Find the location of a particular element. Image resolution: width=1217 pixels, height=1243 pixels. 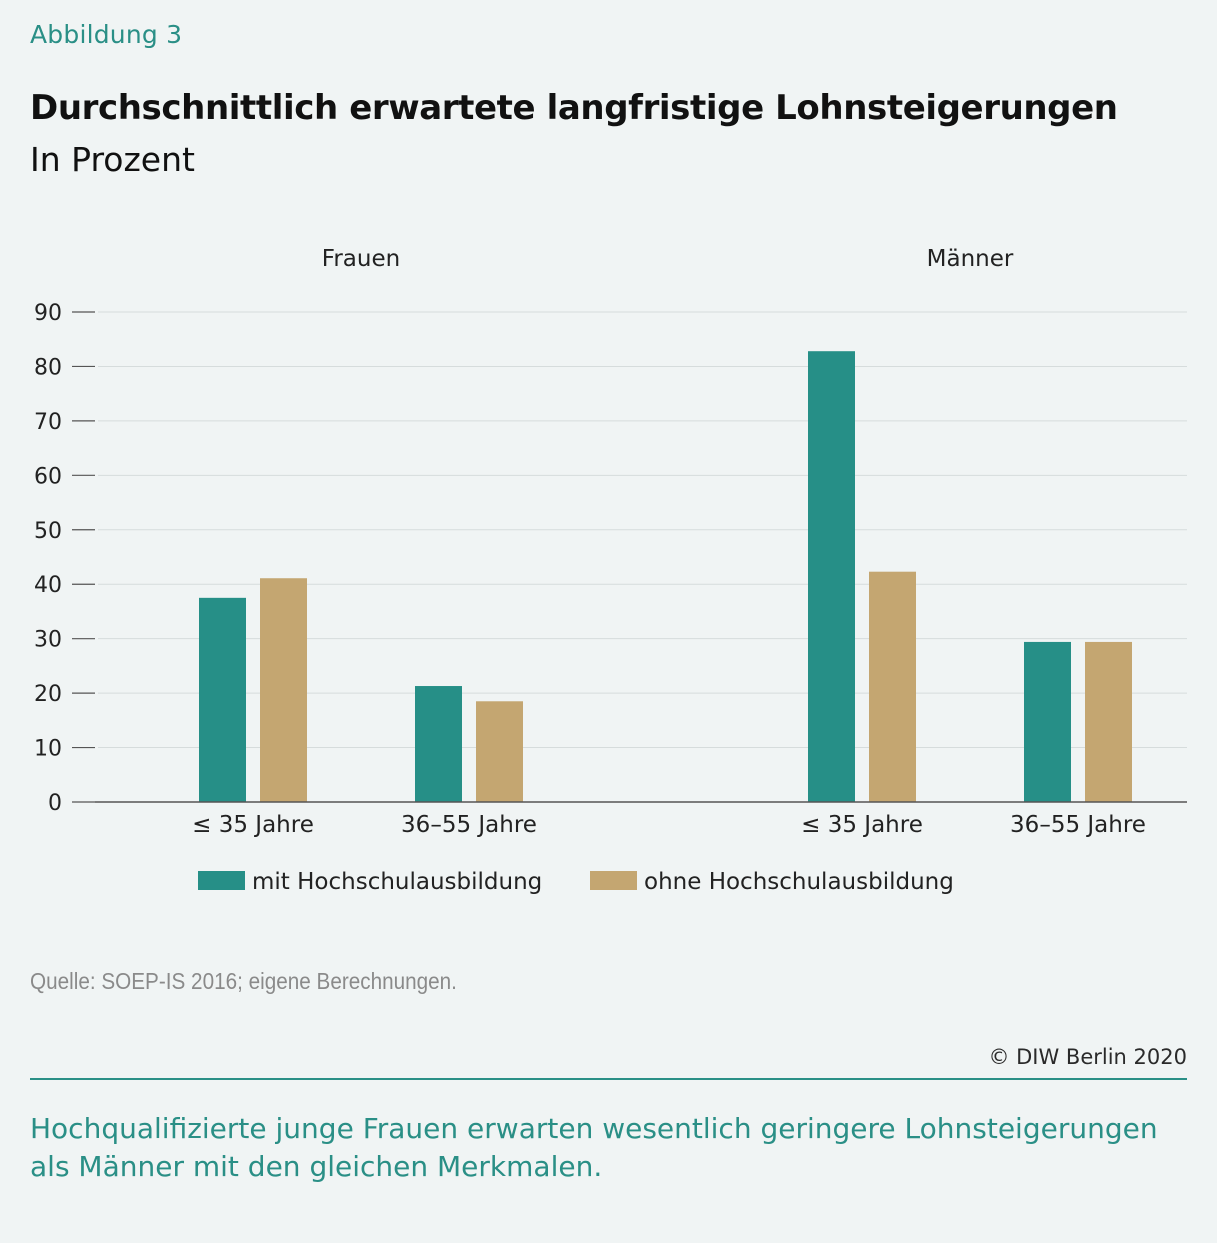

y-tick-label: 20 is located at coordinates (48, 694).